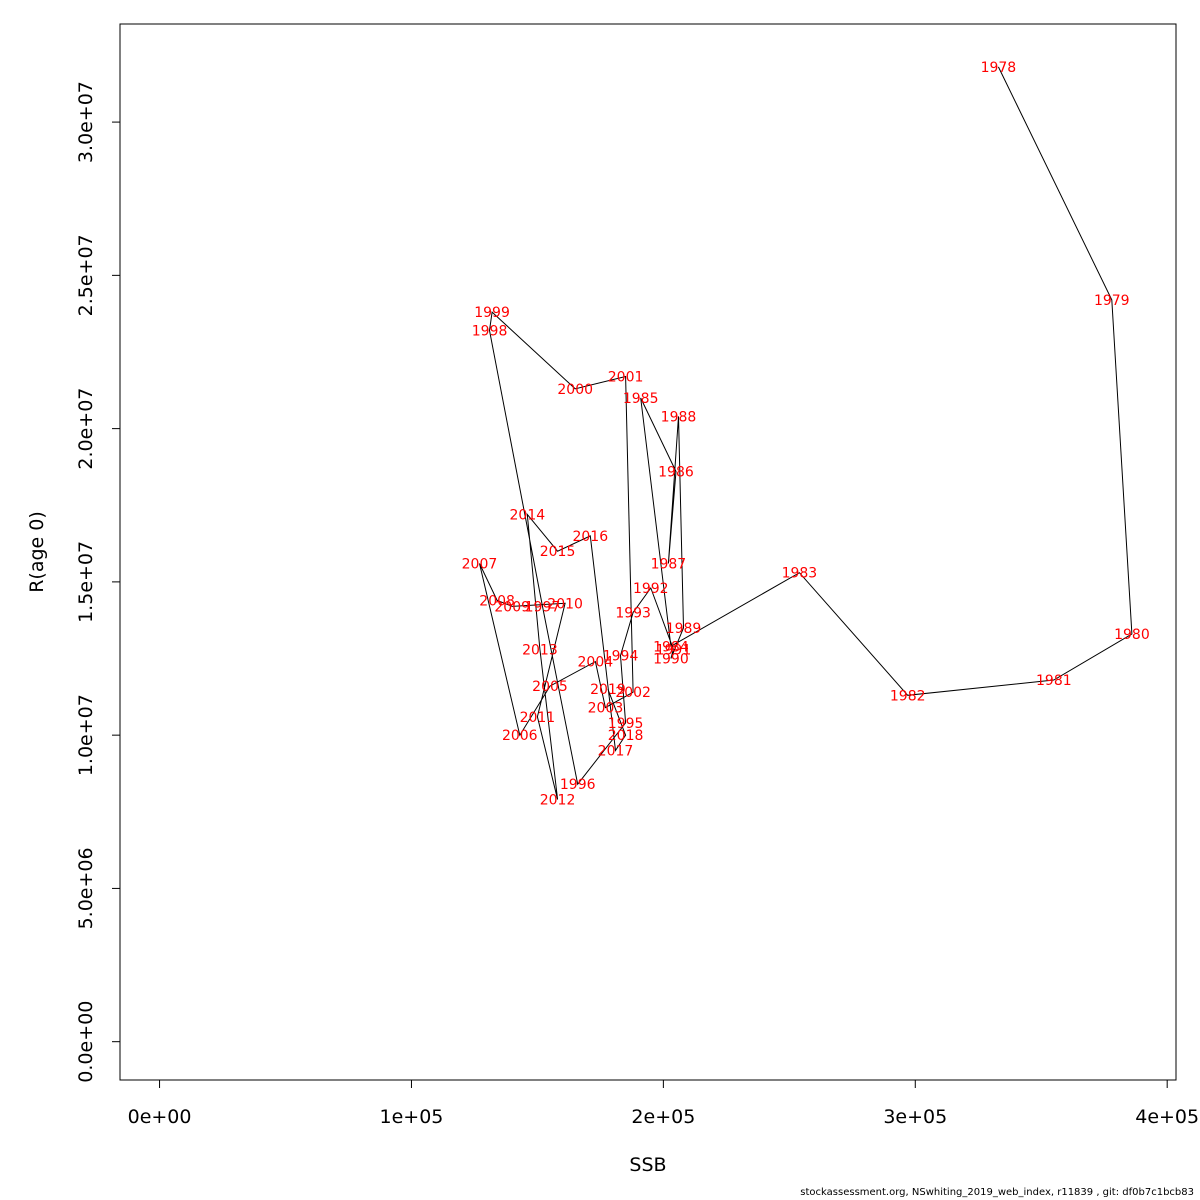 This screenshot has height=1200, width=1200. What do you see at coordinates (908, 696) in the screenshot?
I see `year-label-1982: 1982` at bounding box center [908, 696].